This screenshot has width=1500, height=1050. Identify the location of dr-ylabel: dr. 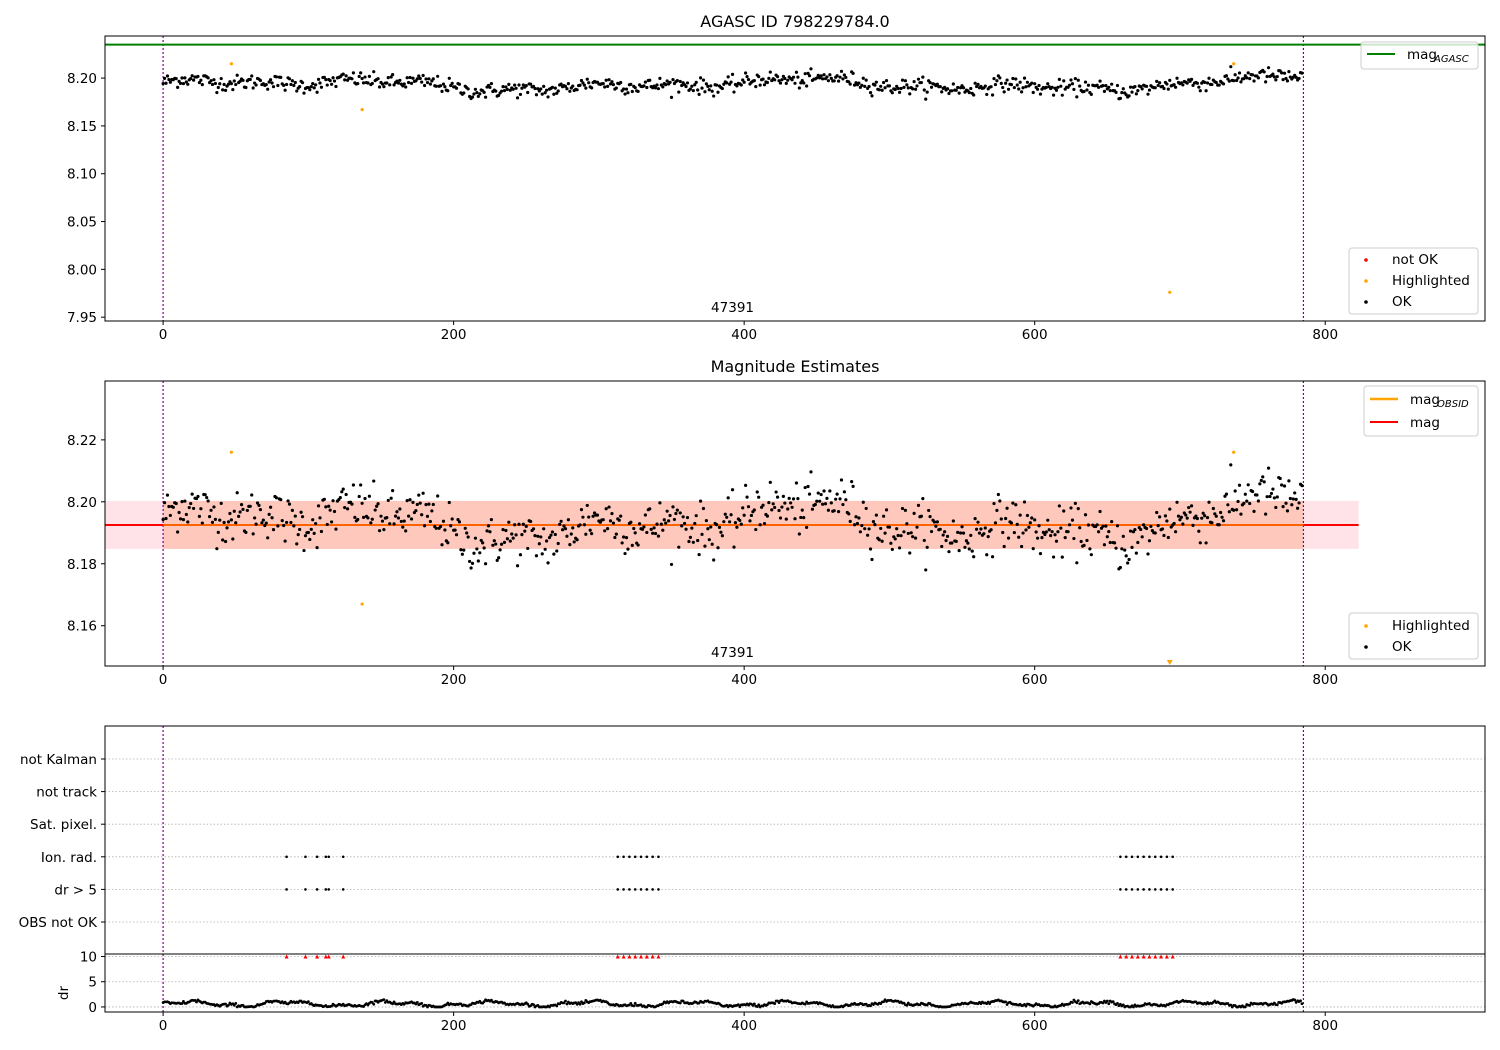
(64, 992).